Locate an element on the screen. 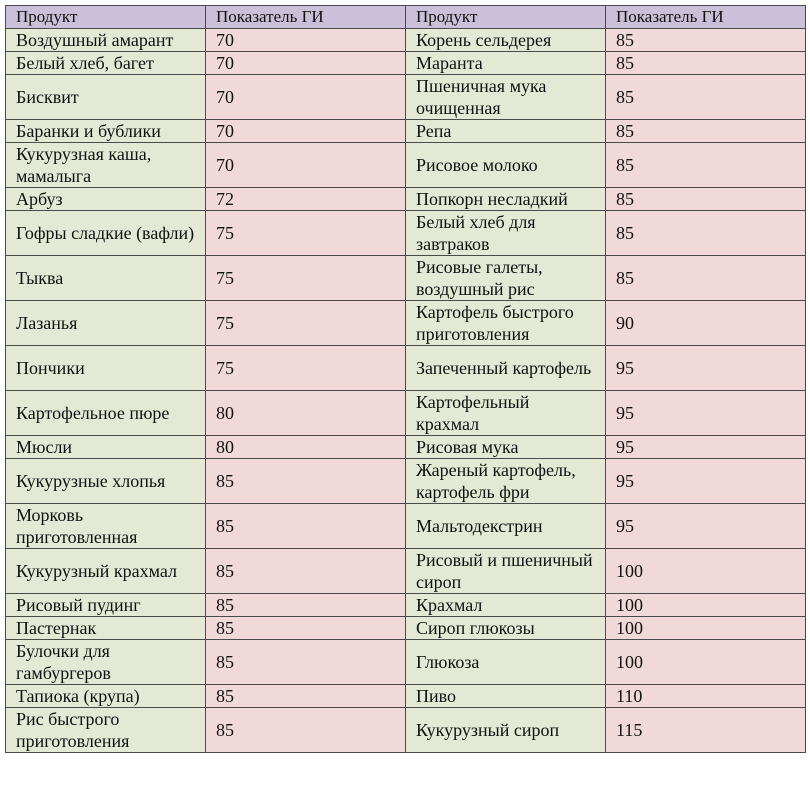  table-row: Бисквит 70 Пшеничная мука очищенная 85 is located at coordinates (405, 97).